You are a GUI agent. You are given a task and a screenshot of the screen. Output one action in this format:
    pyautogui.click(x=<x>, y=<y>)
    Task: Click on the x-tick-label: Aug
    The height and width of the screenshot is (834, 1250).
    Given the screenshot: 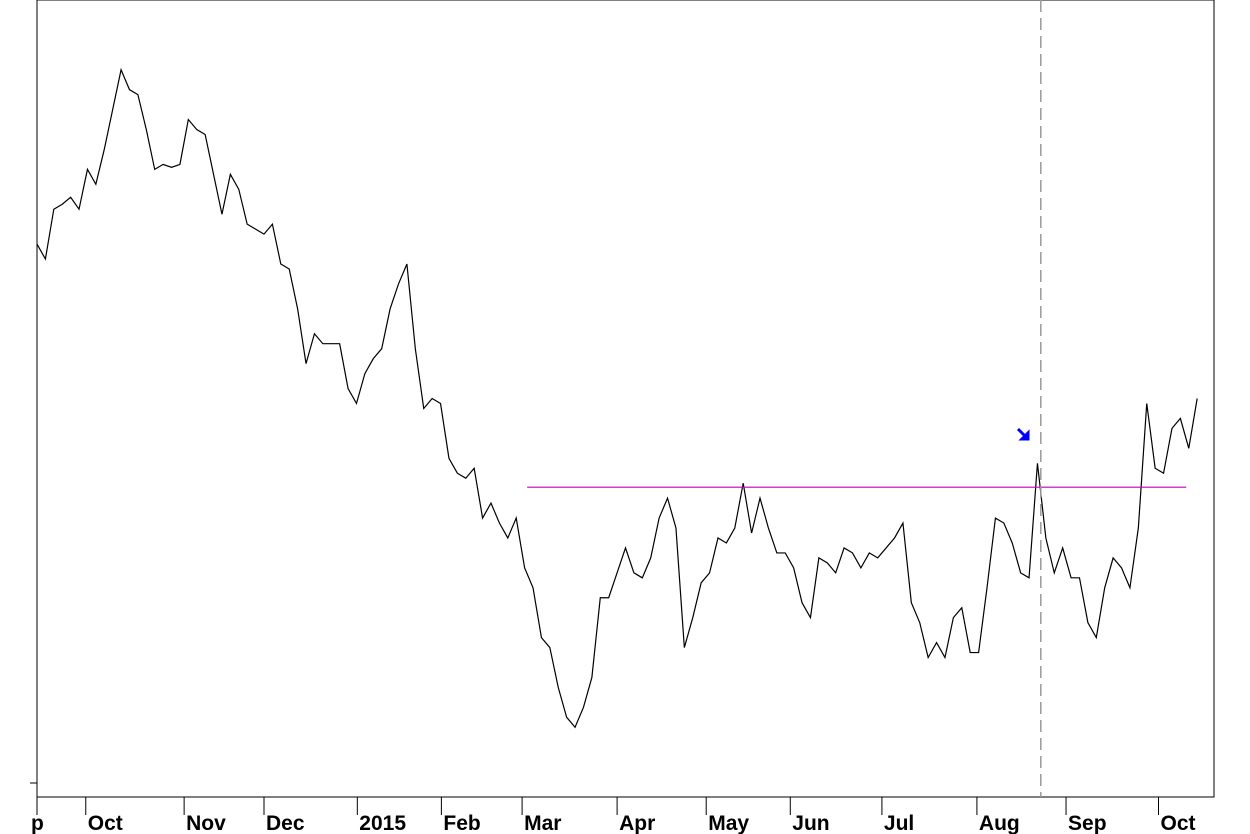 What is the action you would take?
    pyautogui.click(x=999, y=823)
    